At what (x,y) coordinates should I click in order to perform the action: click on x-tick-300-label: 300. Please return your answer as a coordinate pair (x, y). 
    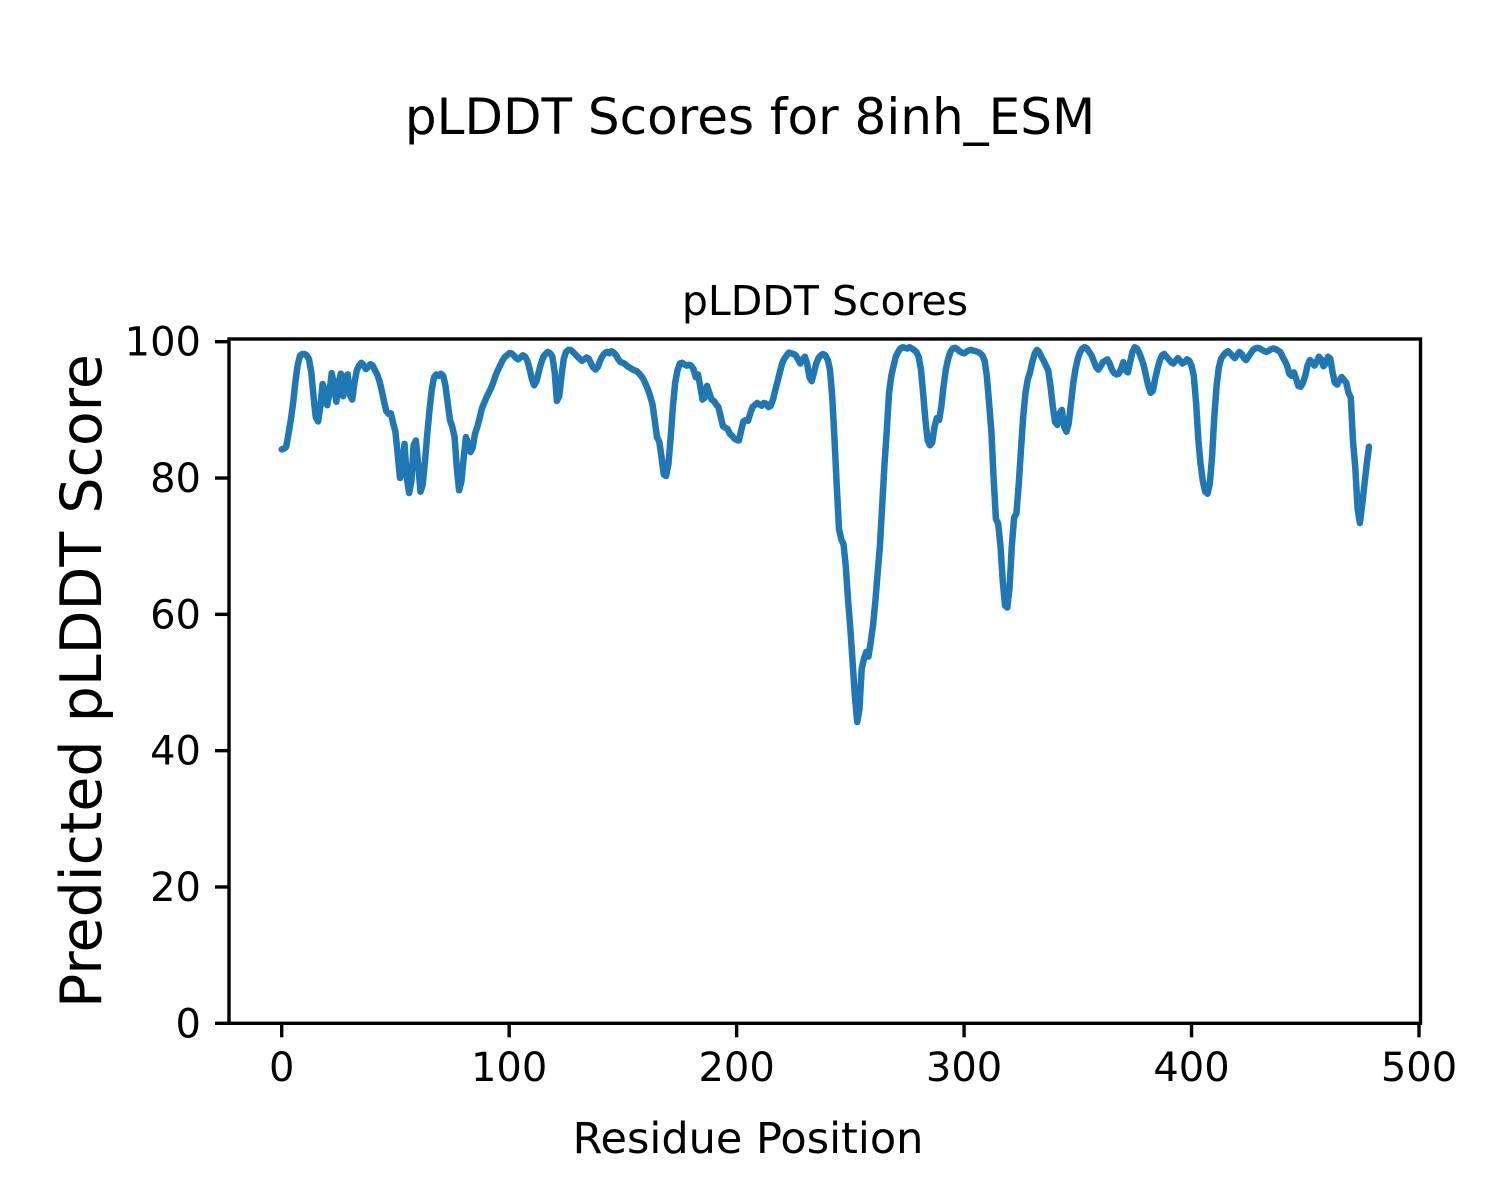
    Looking at the image, I should click on (964, 1068).